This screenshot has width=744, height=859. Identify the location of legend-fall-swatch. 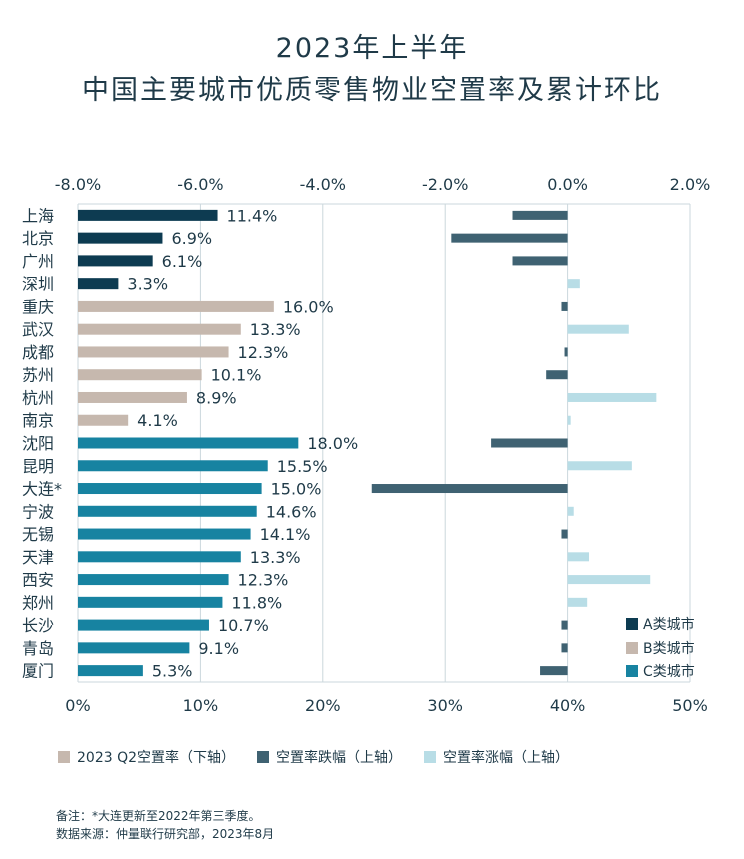
(263, 757).